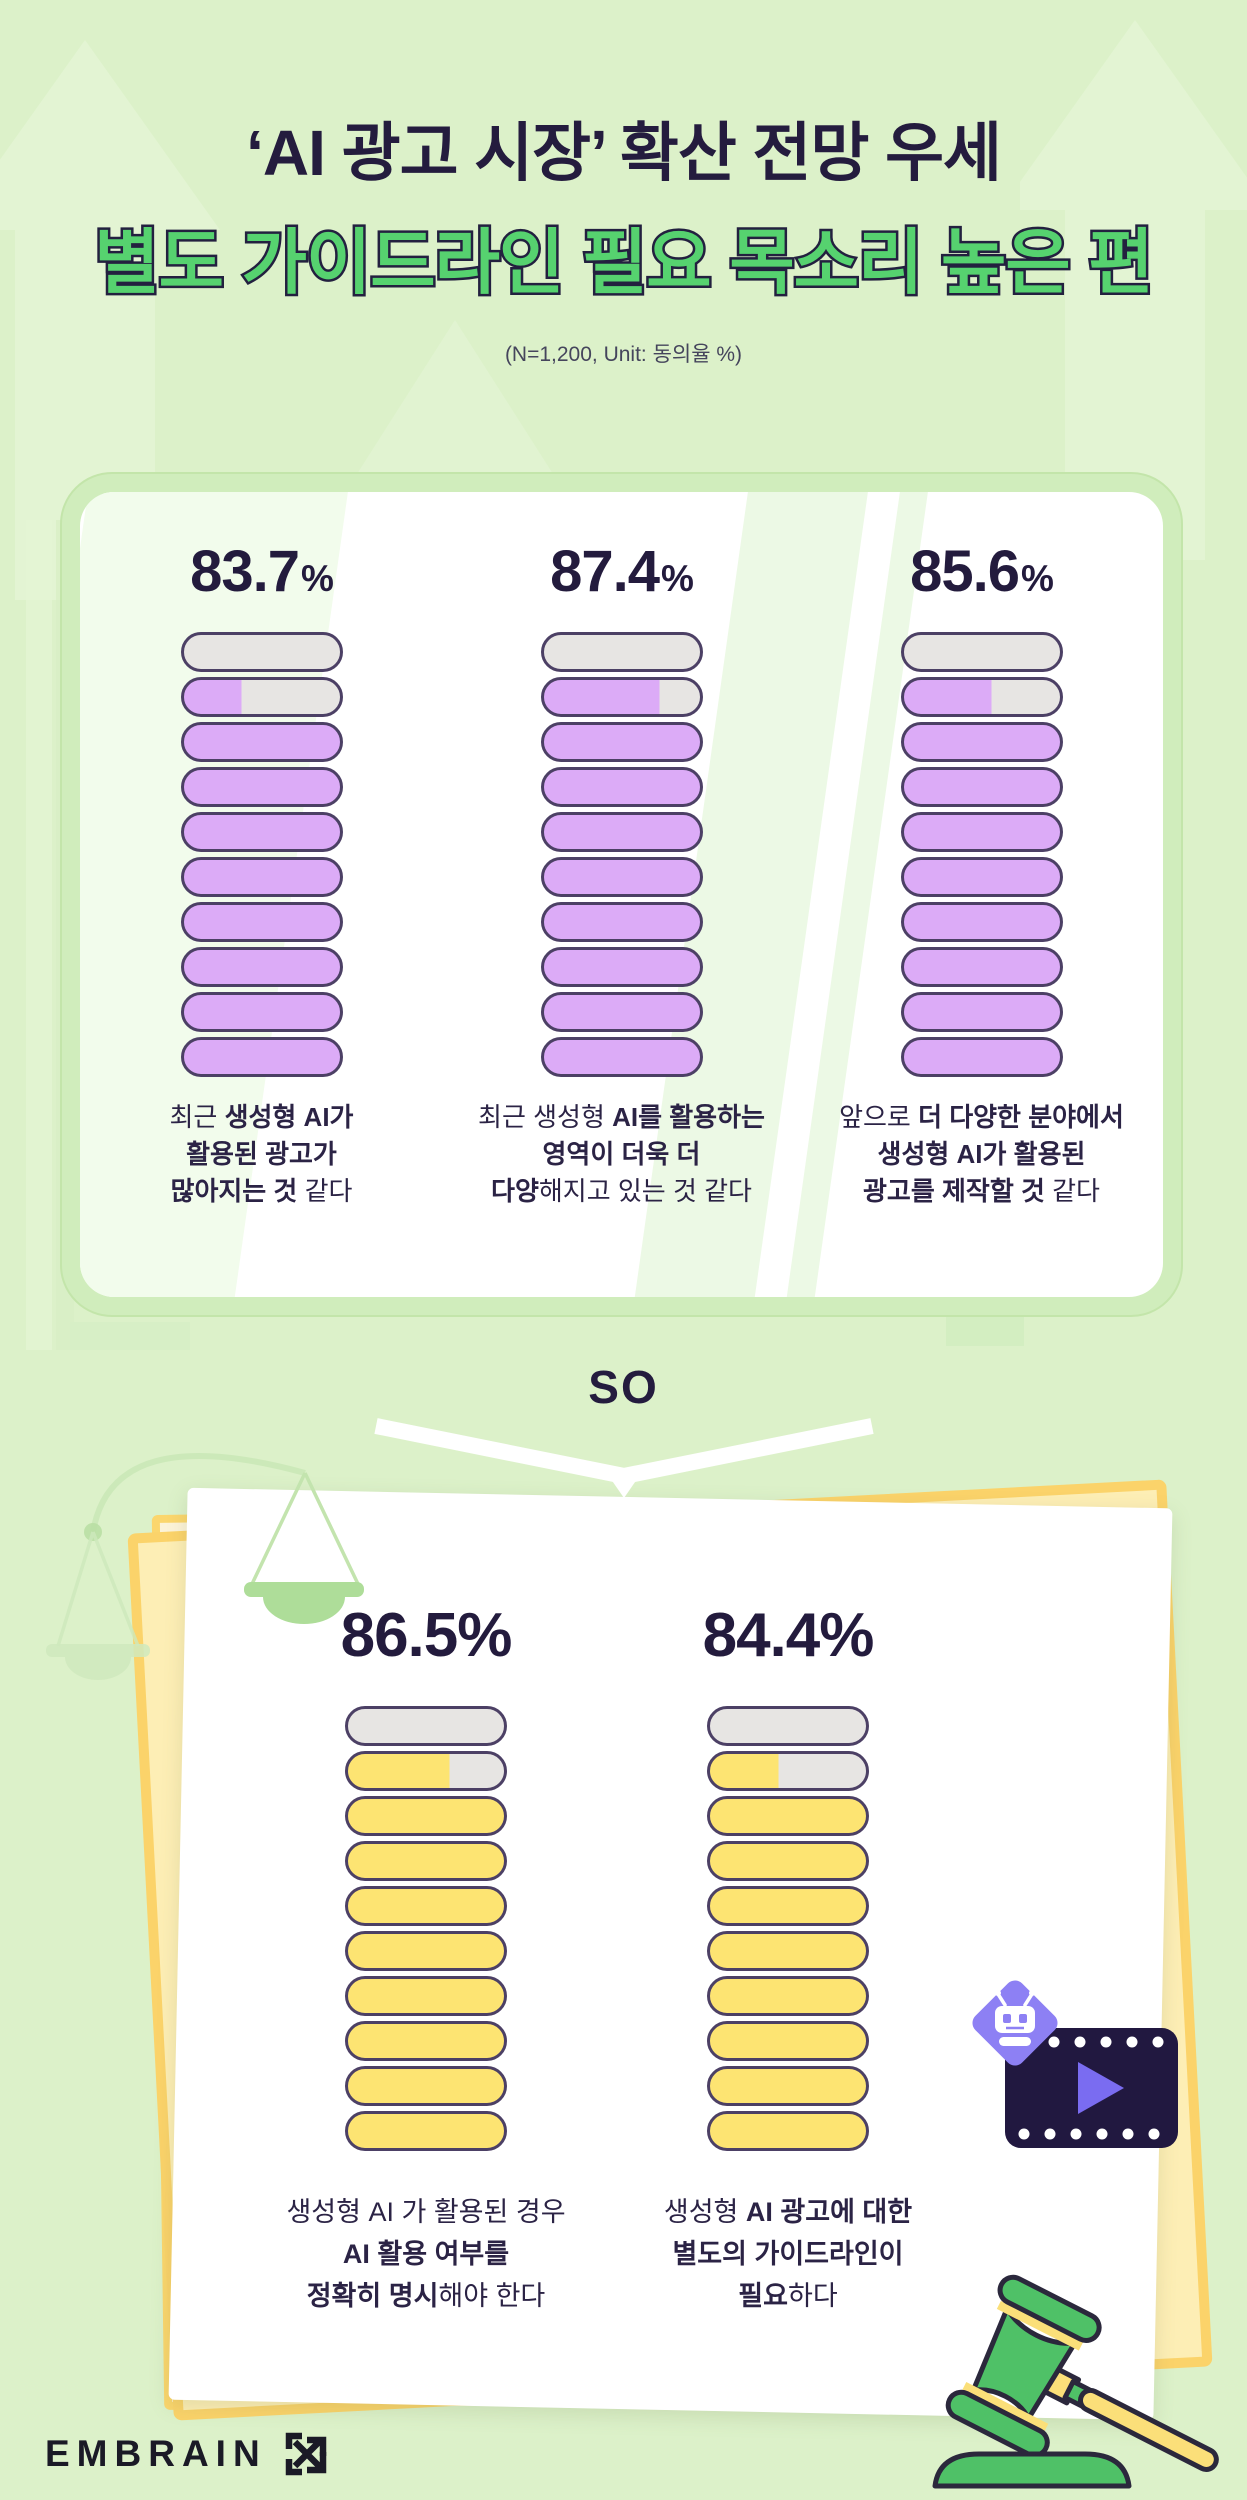  I want to click on percent-value: 84.4%, so click(788, 1635).